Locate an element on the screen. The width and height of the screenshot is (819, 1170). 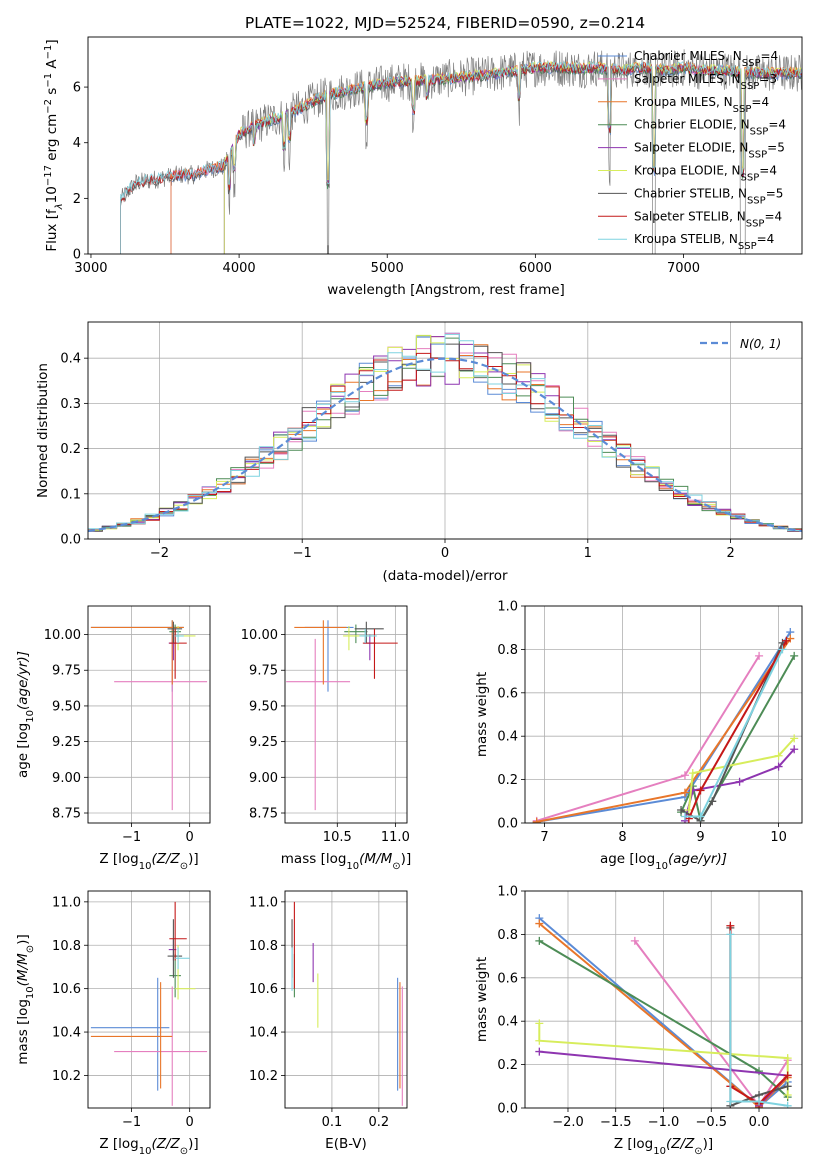
y-tick-label: 10.4 is located at coordinates (263, 1033).